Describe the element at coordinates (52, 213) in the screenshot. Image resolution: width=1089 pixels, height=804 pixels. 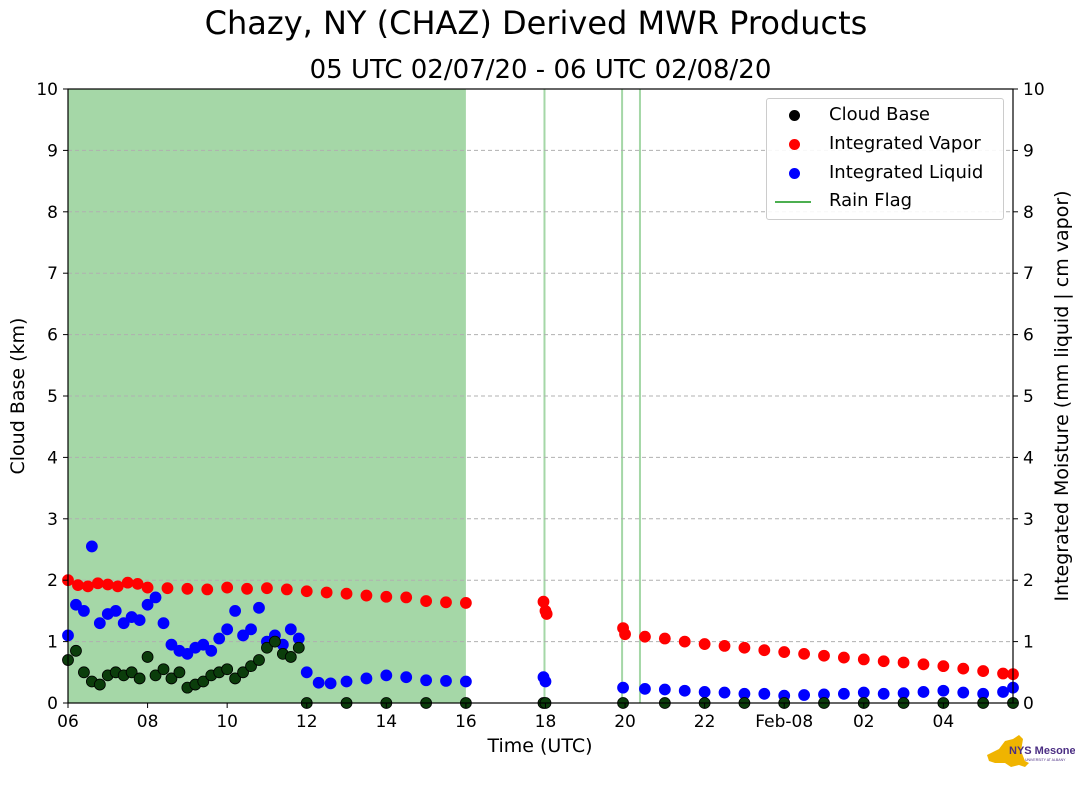
I see `y-tick-label: 8` at that location.